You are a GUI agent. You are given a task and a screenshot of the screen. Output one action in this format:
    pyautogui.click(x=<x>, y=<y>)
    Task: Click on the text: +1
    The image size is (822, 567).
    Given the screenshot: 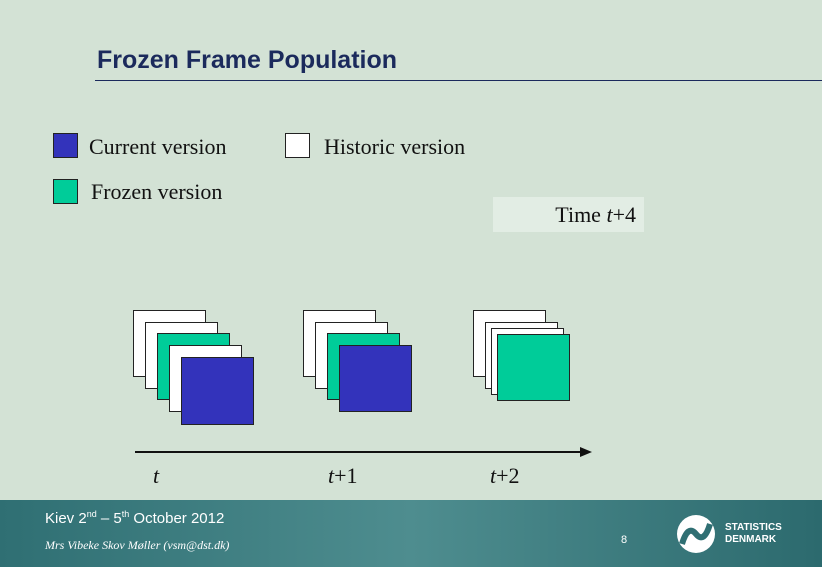 What is the action you would take?
    pyautogui.click(x=346, y=475)
    